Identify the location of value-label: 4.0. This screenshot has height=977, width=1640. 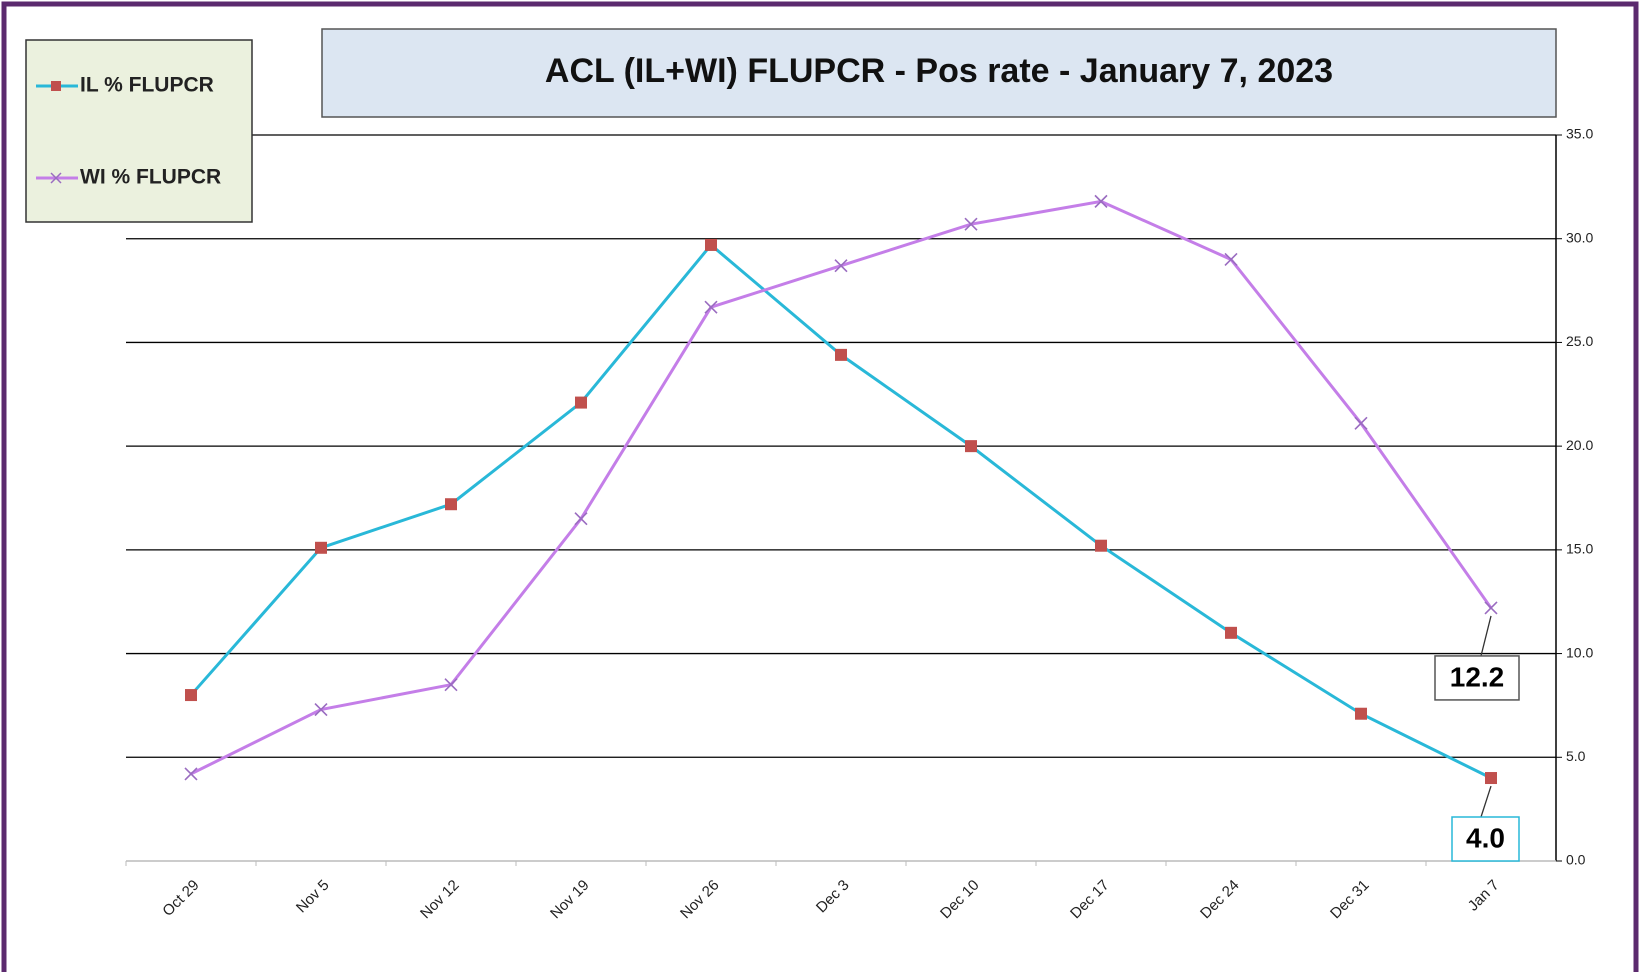
(1485, 837).